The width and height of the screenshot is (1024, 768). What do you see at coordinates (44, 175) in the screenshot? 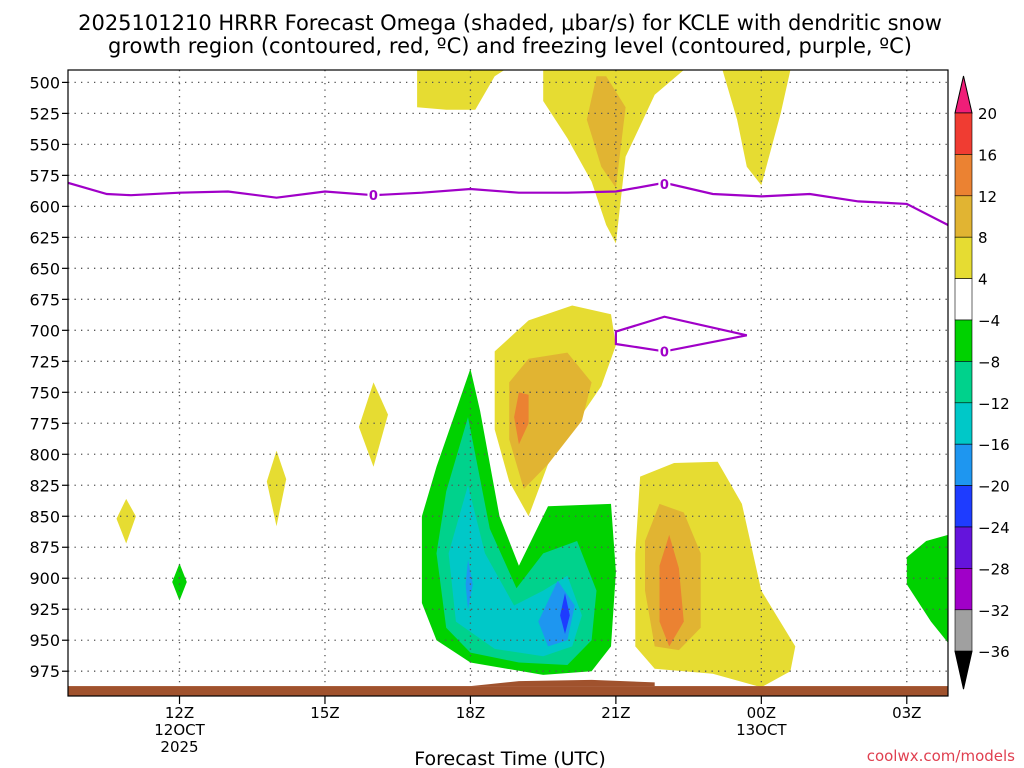
I see `y-tick-label-575: 575` at bounding box center [44, 175].